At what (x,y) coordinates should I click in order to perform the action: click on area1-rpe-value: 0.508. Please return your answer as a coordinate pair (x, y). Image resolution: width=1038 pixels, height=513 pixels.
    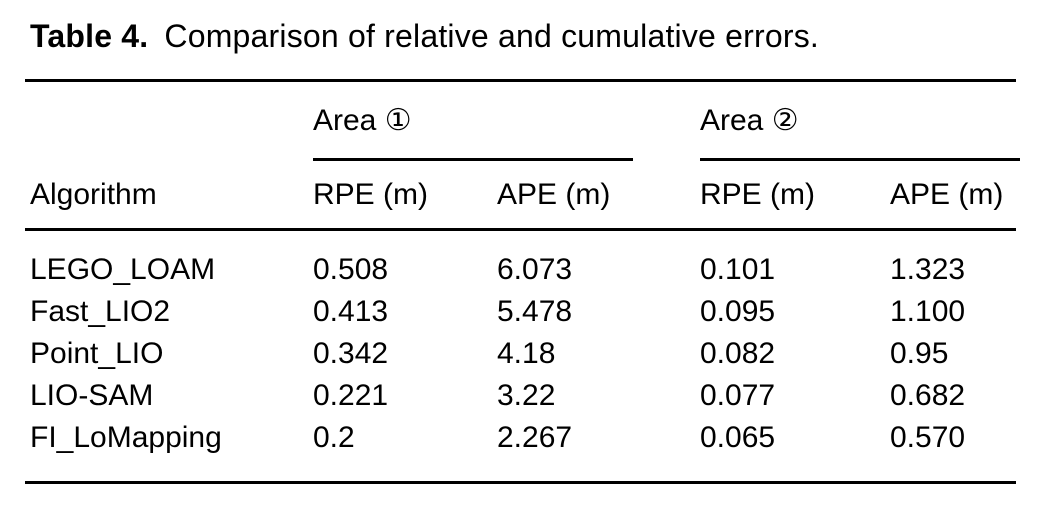
    Looking at the image, I should click on (351, 269).